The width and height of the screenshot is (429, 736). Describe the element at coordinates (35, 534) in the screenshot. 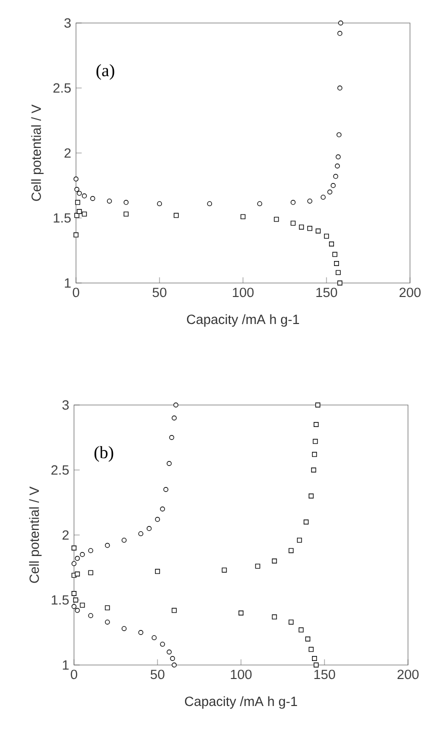

I see `y-axis-title: Cell potential / V` at that location.